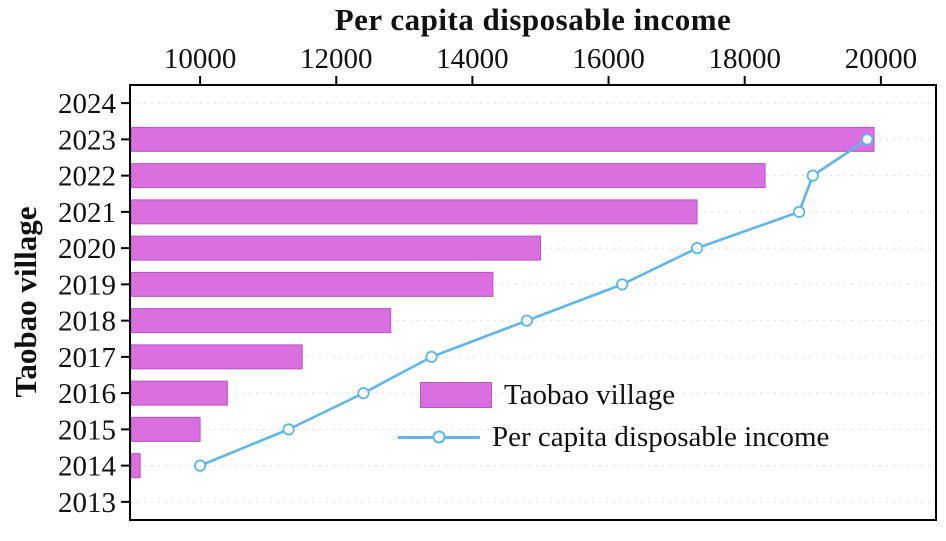 The width and height of the screenshot is (946, 541). I want to click on income-marker-2021, so click(799, 211).